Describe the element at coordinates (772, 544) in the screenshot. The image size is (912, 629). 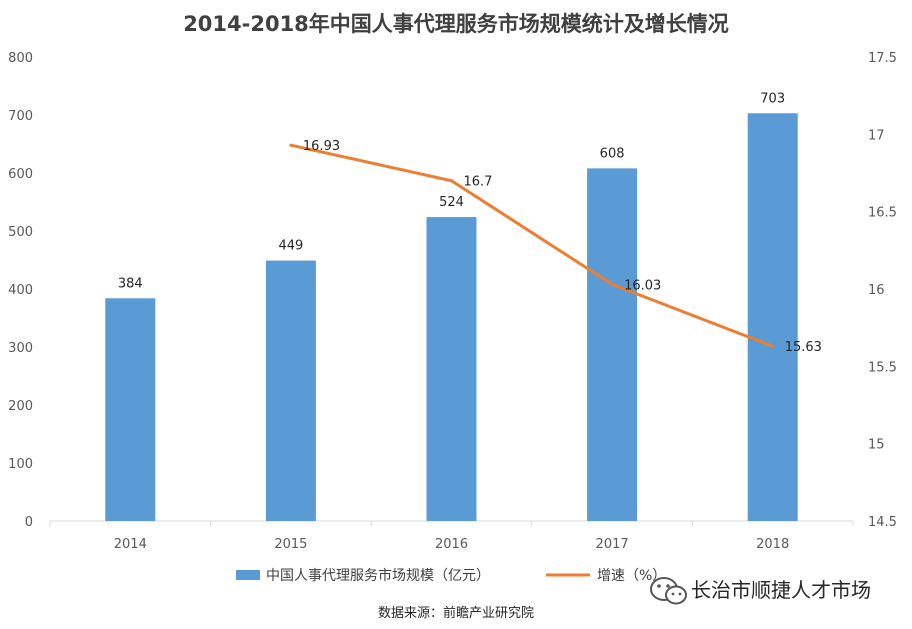
I see `x-tick-label: 2018` at that location.